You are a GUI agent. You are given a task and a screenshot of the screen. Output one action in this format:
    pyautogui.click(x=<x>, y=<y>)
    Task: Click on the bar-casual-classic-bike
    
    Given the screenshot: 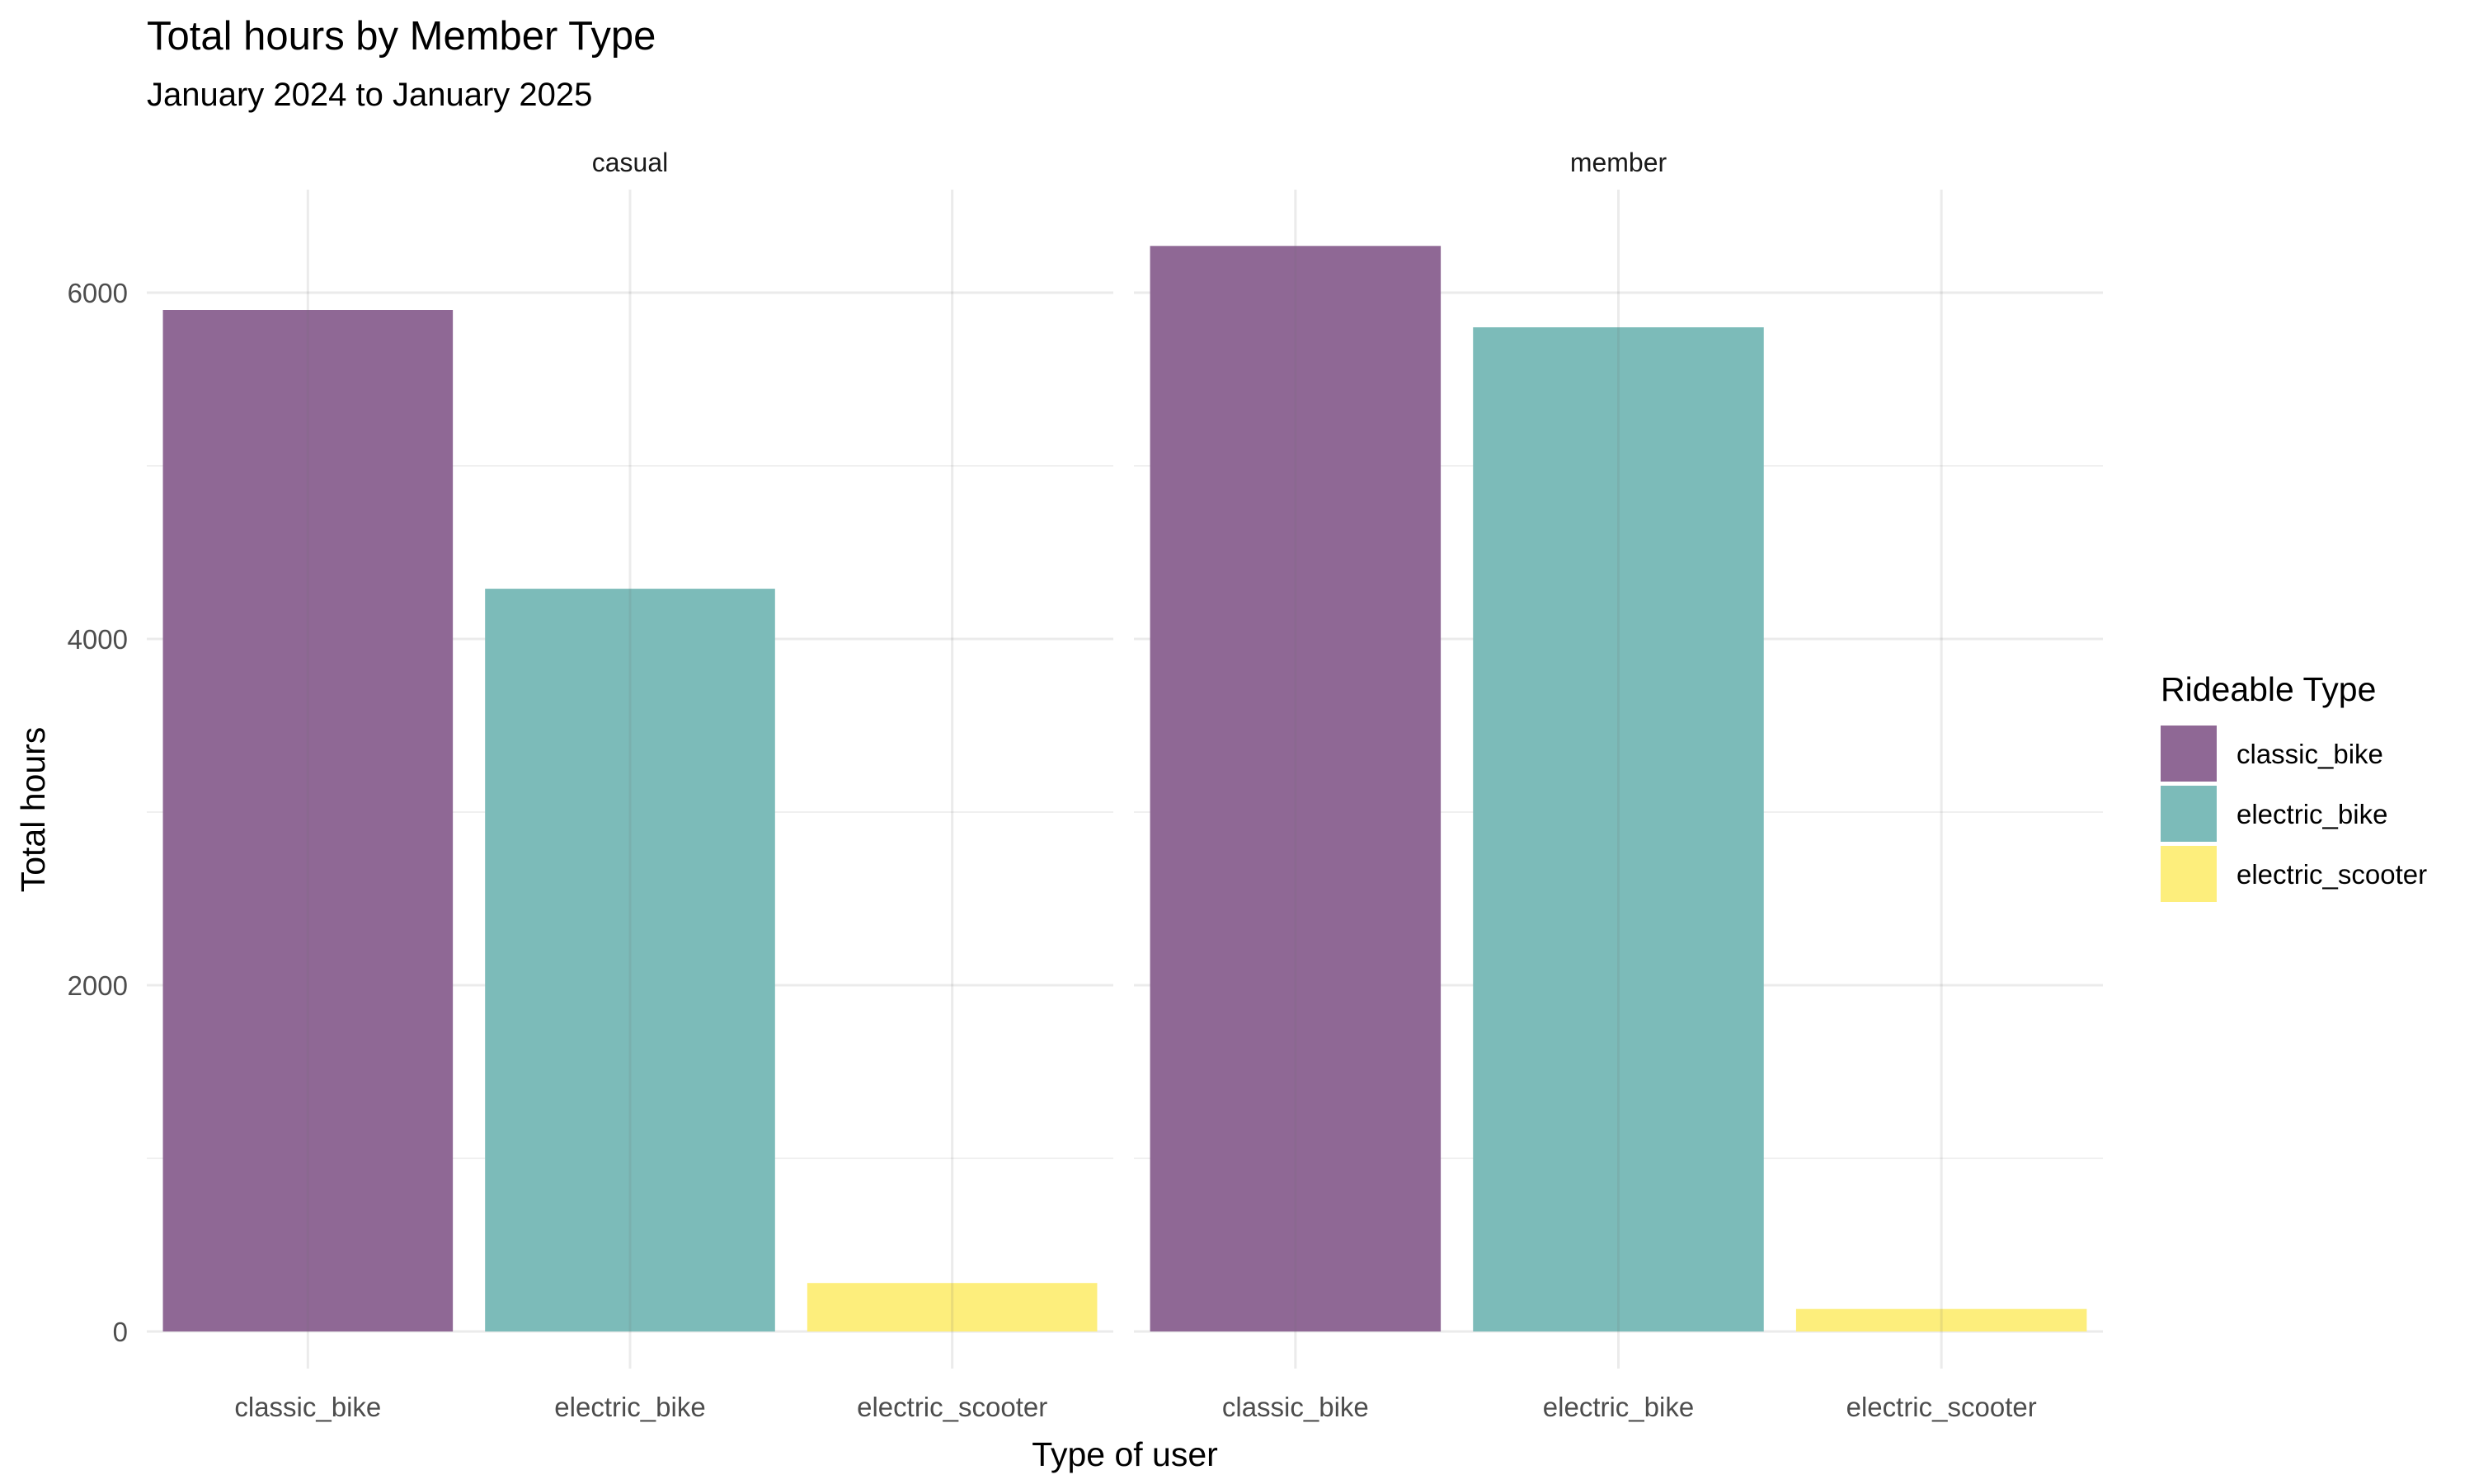 What is the action you would take?
    pyautogui.click(x=308, y=820)
    